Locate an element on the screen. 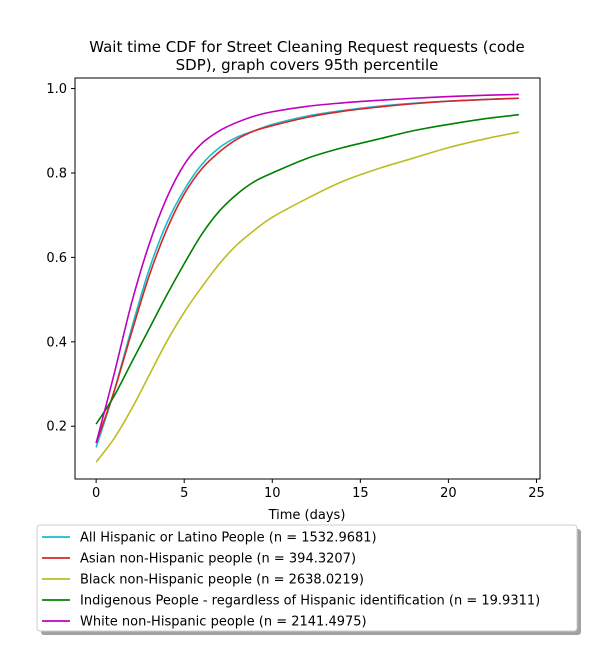 The width and height of the screenshot is (600, 650). x-tick-label: 5 is located at coordinates (184, 493).